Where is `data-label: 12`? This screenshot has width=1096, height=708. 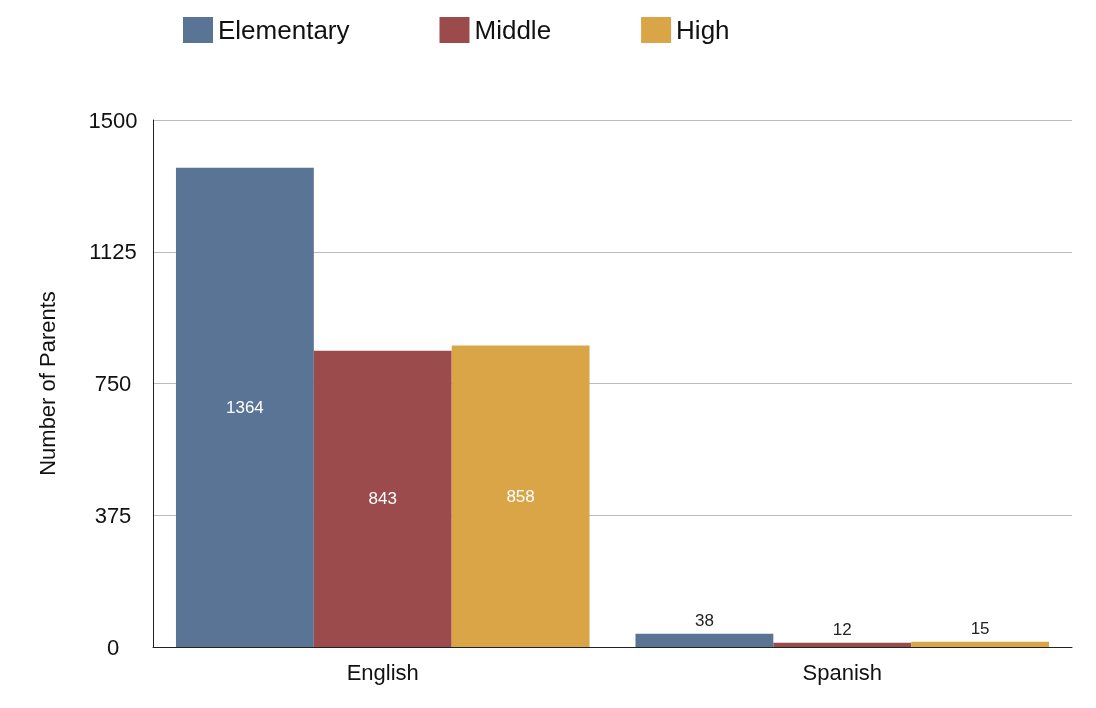
data-label: 12 is located at coordinates (842, 629).